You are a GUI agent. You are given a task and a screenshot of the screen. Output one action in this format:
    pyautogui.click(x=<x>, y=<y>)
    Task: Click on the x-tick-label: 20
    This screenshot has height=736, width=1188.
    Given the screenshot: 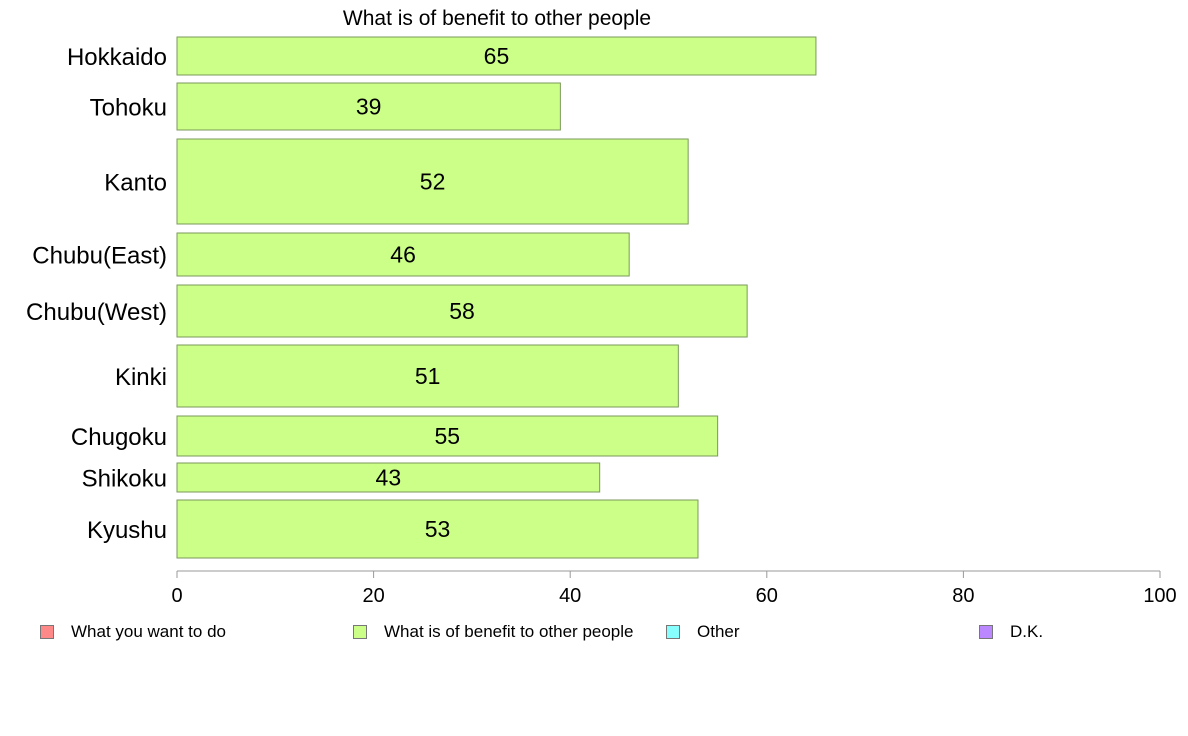 What is the action you would take?
    pyautogui.click(x=373, y=596)
    